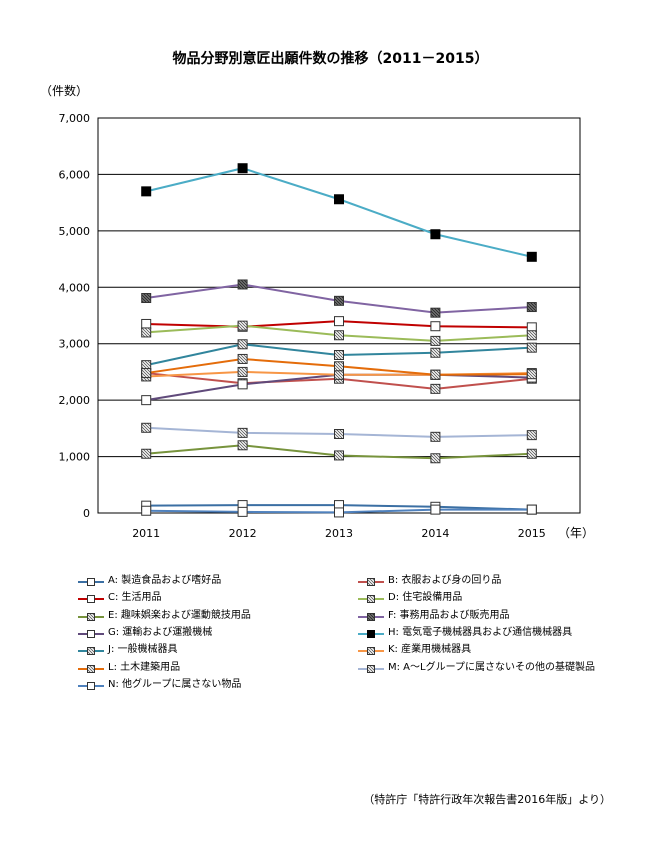 This screenshot has width=661, height=858. I want to click on legend-label: A: 製造食品および嗜好品, so click(165, 580).